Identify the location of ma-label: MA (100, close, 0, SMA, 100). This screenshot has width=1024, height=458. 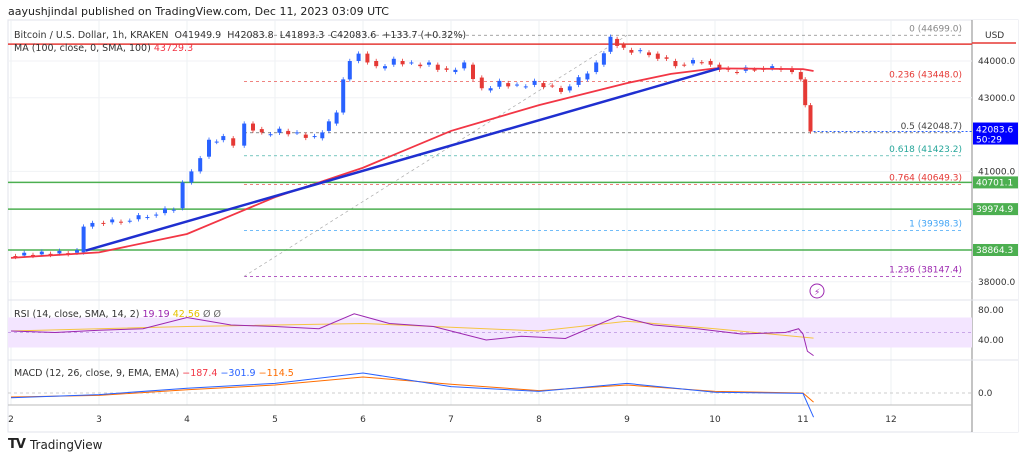
(82, 48).